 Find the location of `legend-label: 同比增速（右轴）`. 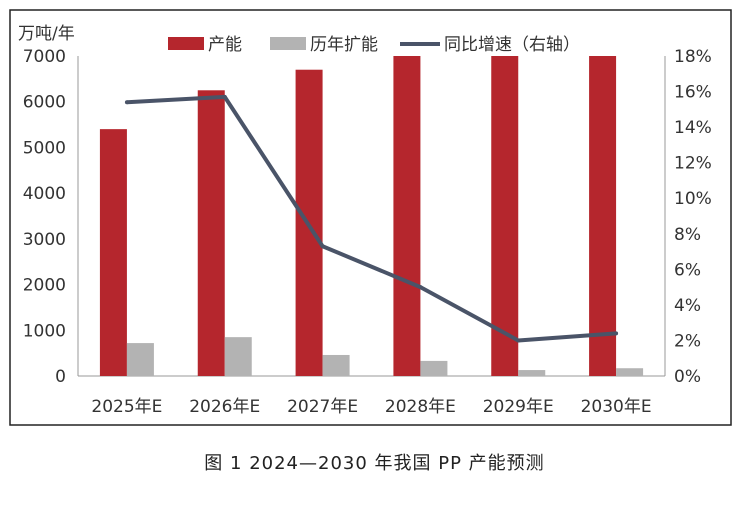

legend-label: 同比增速（右轴） is located at coordinates (512, 45).